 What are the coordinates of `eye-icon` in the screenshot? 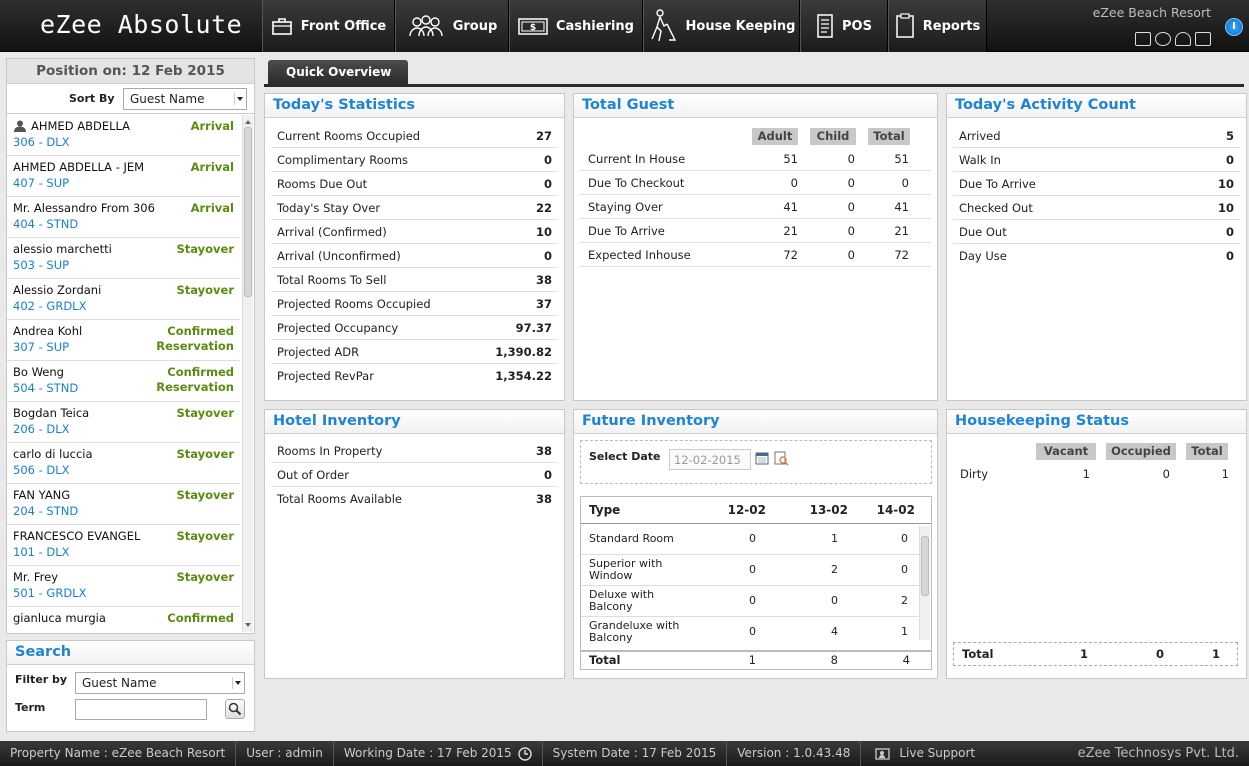 It's located at (1163, 39).